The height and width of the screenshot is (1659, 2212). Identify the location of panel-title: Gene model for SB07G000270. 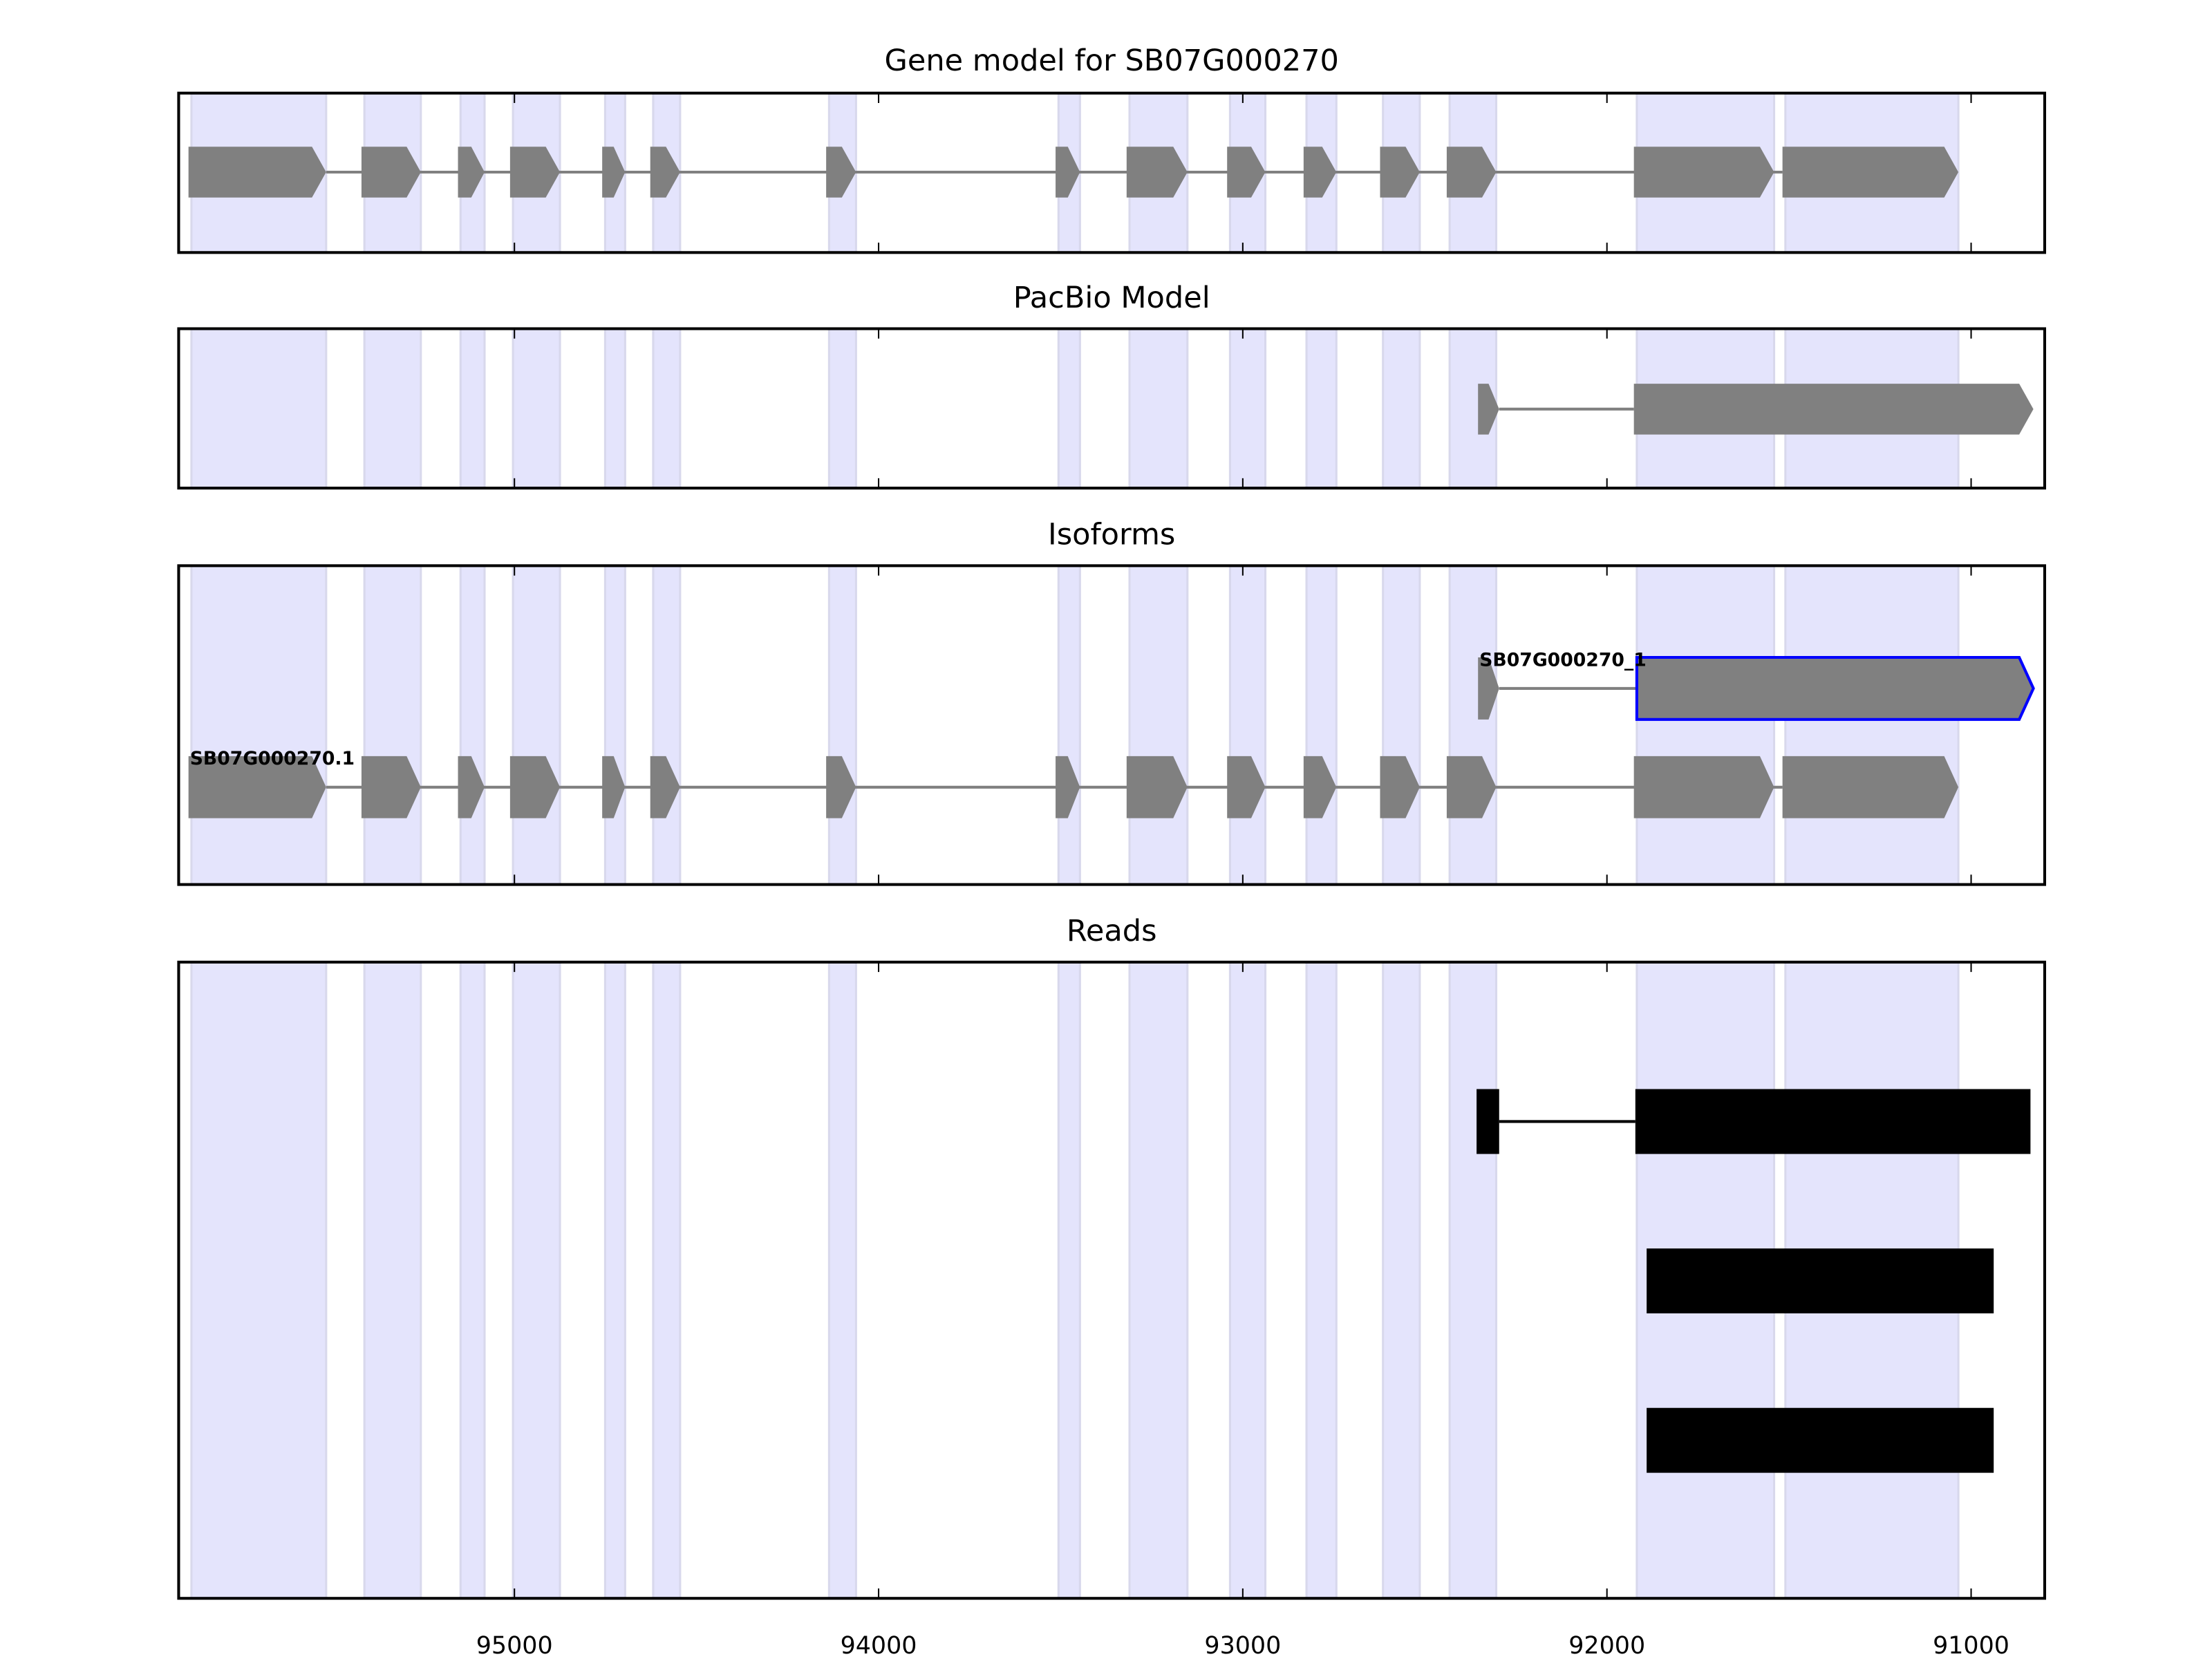
(1111, 61).